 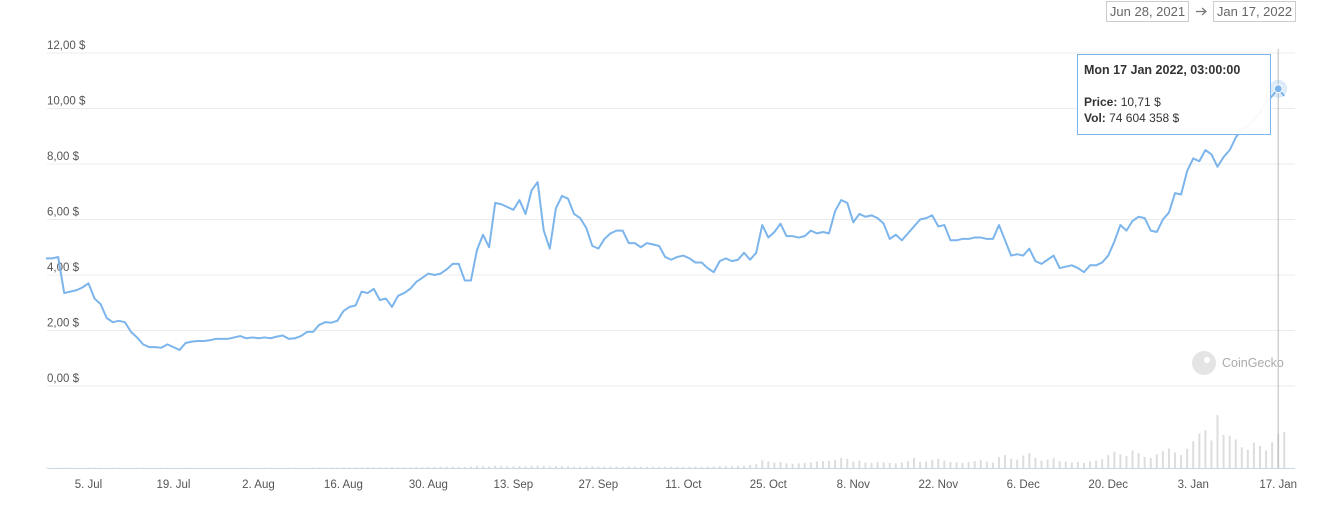 I want to click on watermark-logo-eye, so click(x=1207, y=360).